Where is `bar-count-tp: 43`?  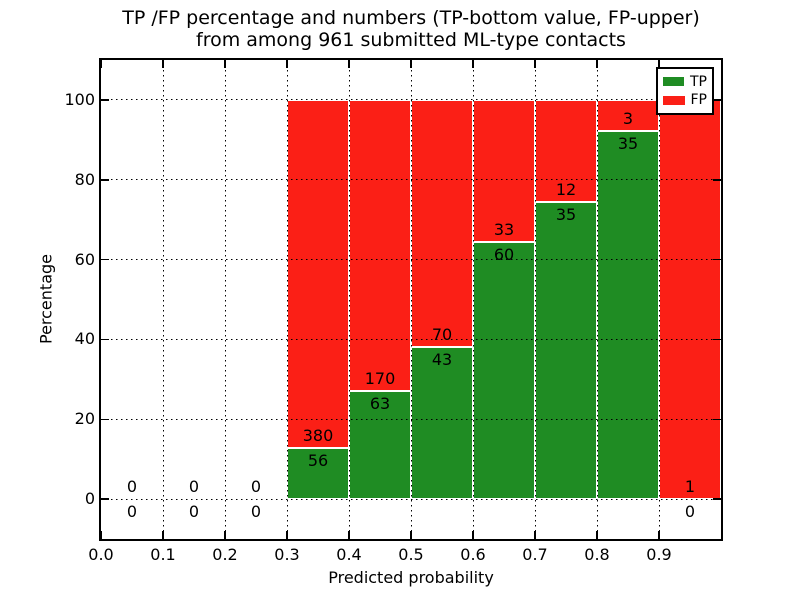 bar-count-tp: 43 is located at coordinates (442, 360).